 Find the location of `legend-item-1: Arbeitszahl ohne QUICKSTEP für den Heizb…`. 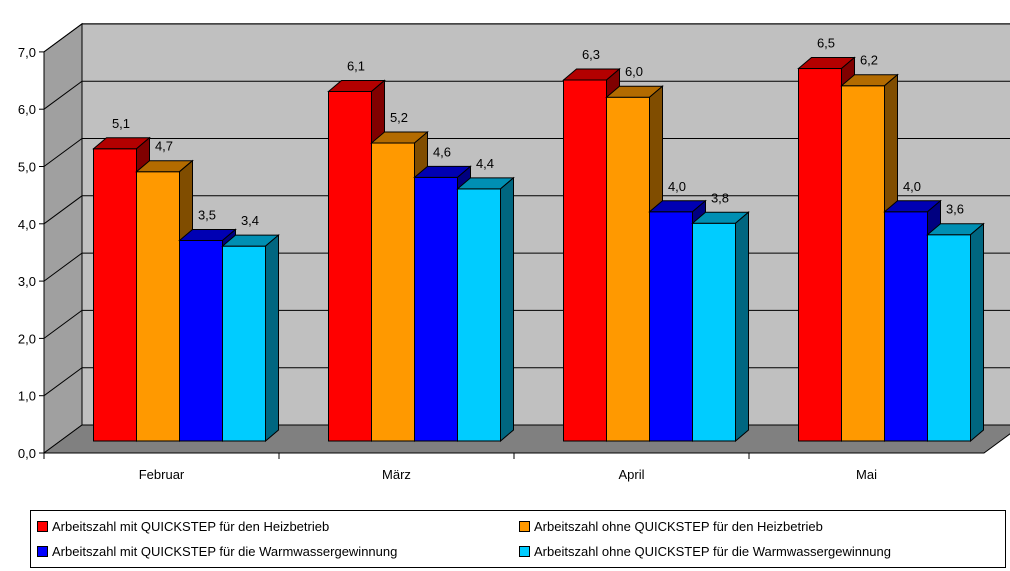

legend-item-1: Arbeitszahl ohne QUICKSTEP für den Heizb… is located at coordinates (671, 526).